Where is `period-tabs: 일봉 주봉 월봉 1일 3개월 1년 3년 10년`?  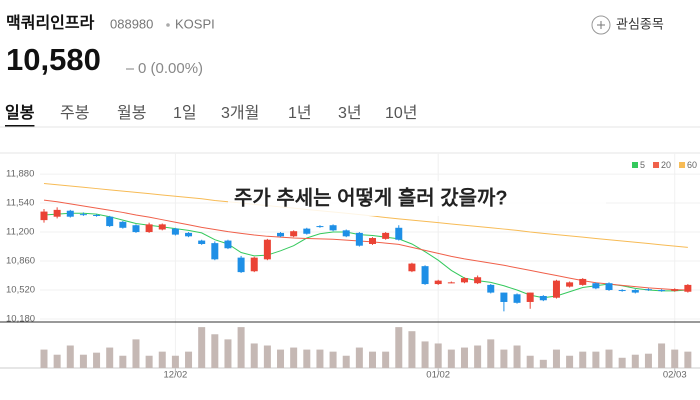 period-tabs: 일봉 주봉 월봉 1일 3개월 1년 3년 10년 is located at coordinates (211, 115).